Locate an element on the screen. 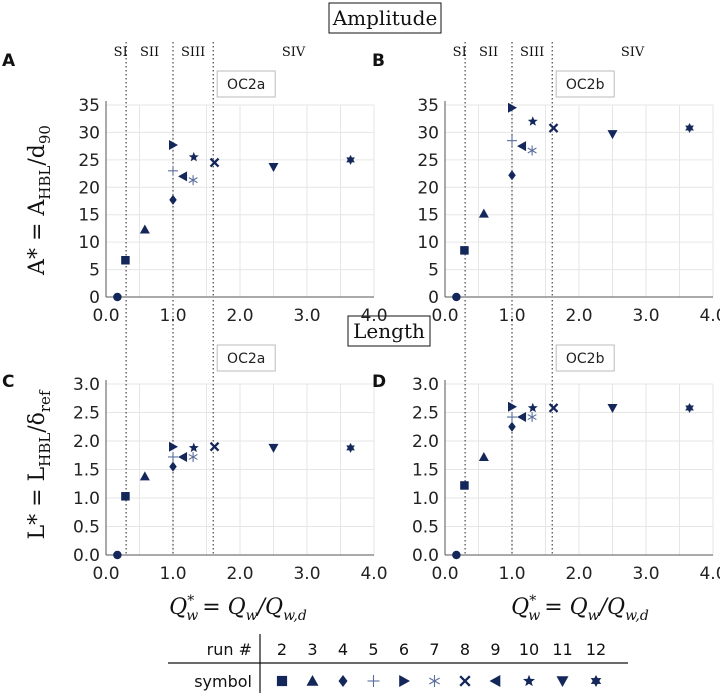 The image size is (720, 695). legend-run-number: 3 is located at coordinates (312, 649).